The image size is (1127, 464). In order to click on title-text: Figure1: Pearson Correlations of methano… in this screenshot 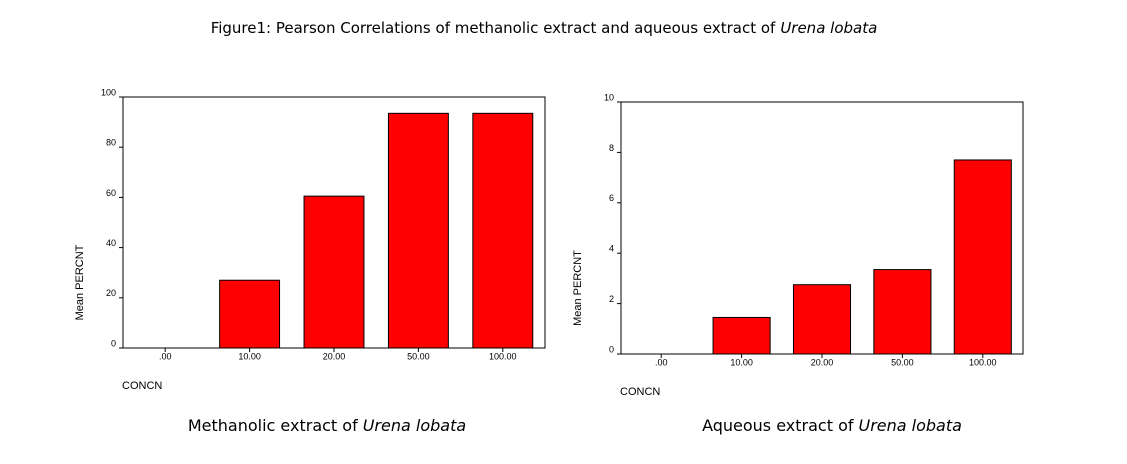, I will do `click(493, 28)`.